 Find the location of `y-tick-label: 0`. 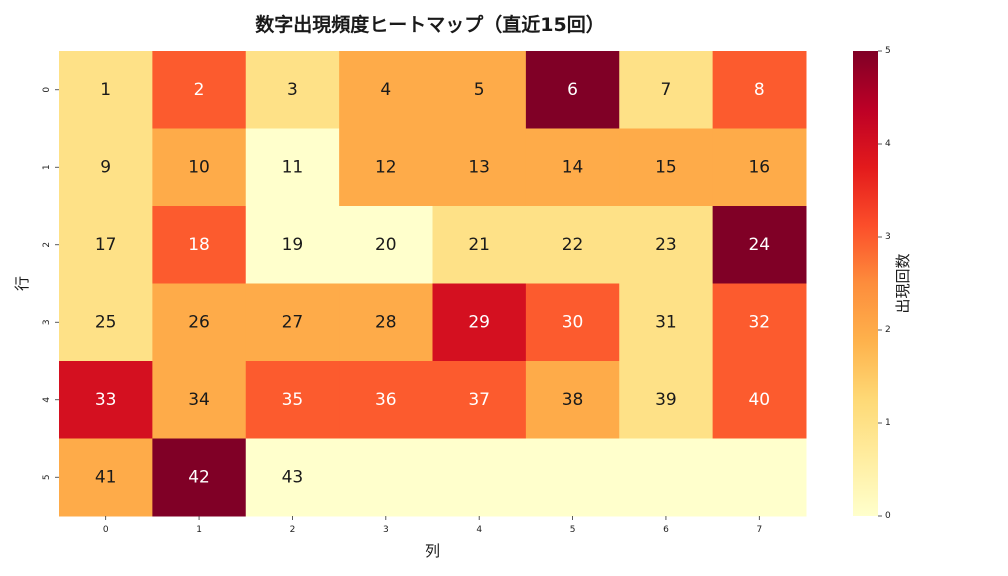

y-tick-label: 0 is located at coordinates (47, 90).